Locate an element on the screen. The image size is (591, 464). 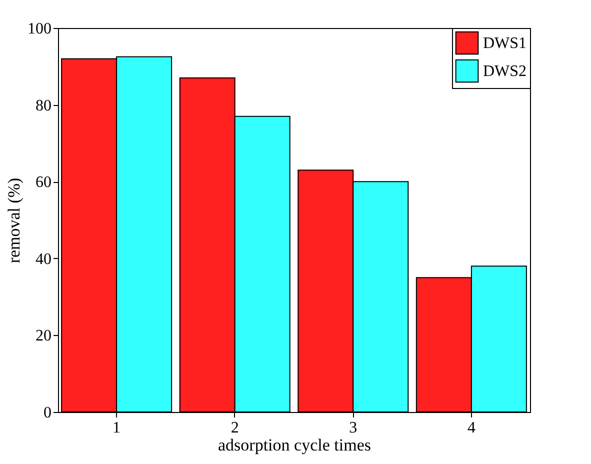
y-tick-label: 20 is located at coordinates (44, 336).